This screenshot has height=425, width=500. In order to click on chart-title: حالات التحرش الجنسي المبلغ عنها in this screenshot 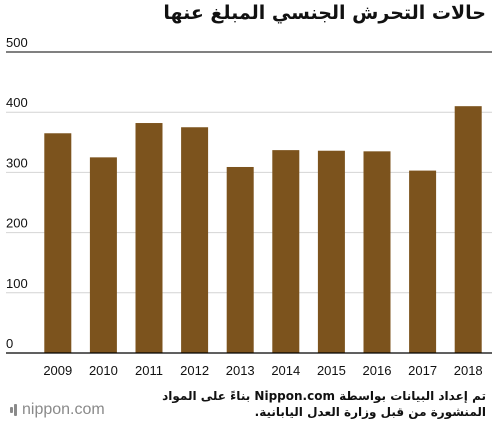, I will do `click(324, 13)`.